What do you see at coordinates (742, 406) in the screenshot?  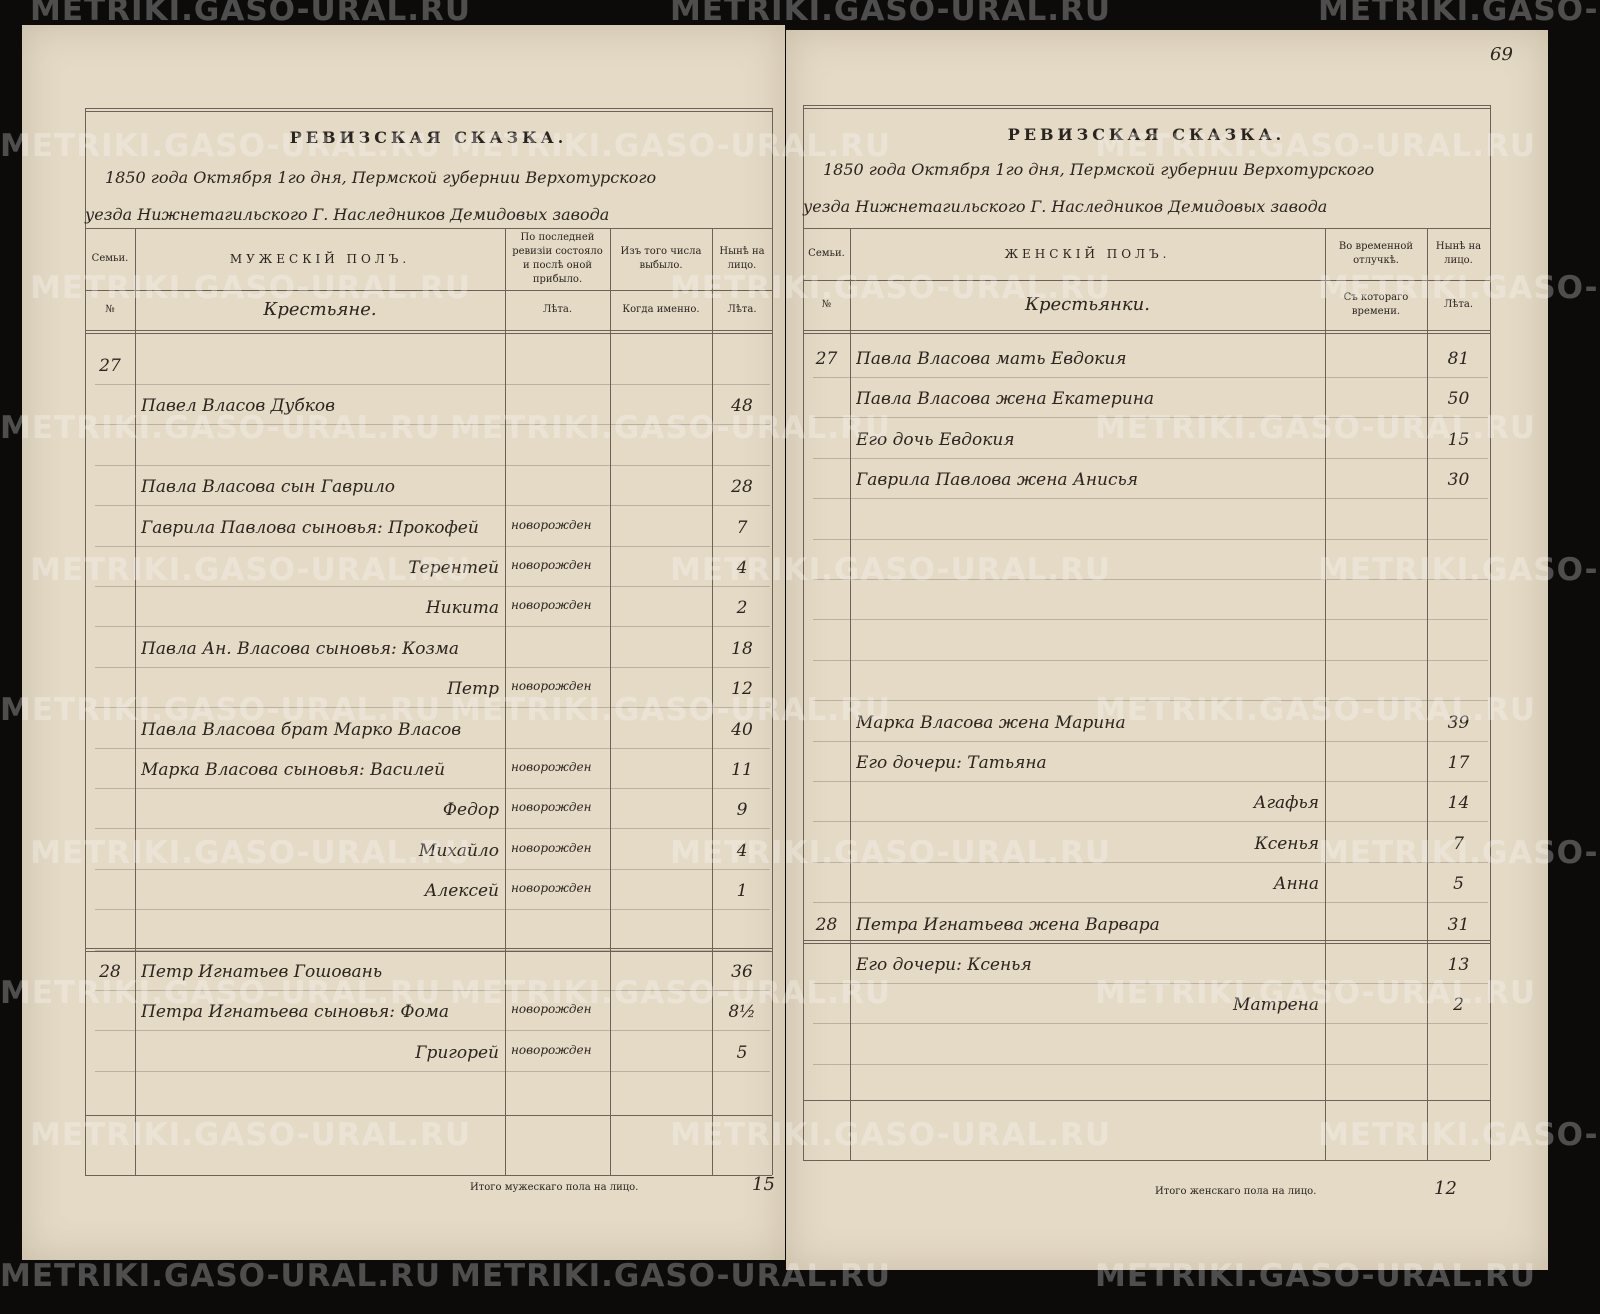 I see `cell-age: 48` at bounding box center [742, 406].